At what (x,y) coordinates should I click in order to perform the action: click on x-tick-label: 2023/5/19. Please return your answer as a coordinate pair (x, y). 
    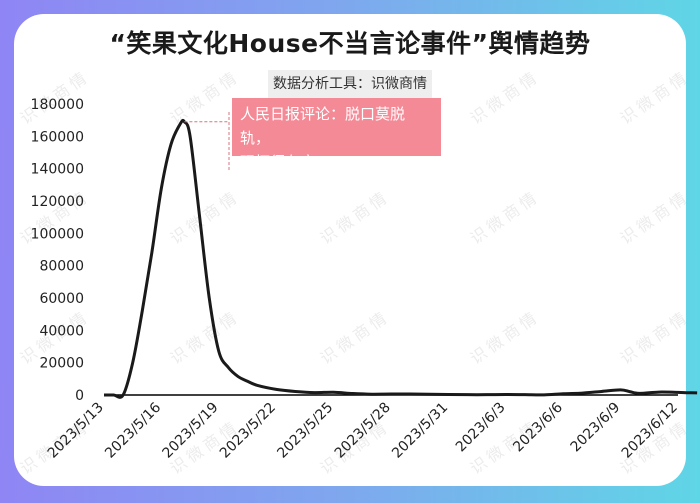
    Looking at the image, I should click on (191, 431).